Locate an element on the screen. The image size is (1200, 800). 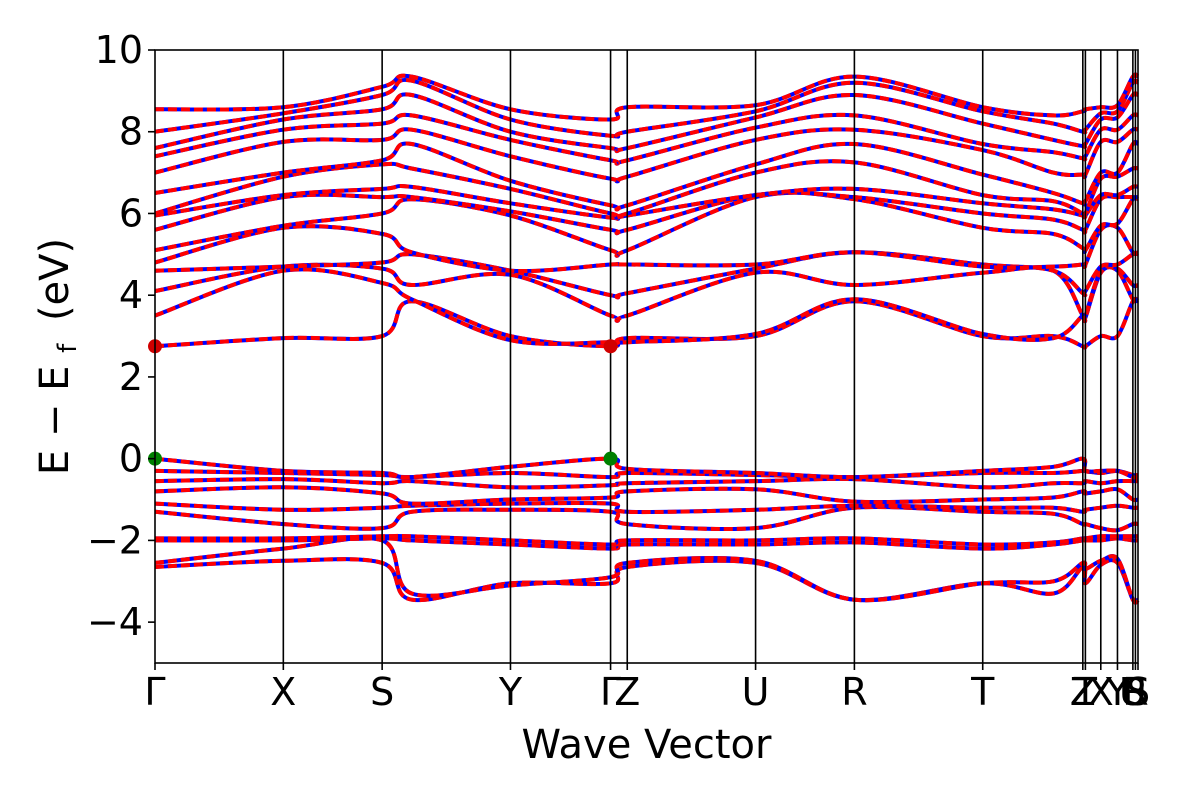
extrema-markers is located at coordinates (383, 402).